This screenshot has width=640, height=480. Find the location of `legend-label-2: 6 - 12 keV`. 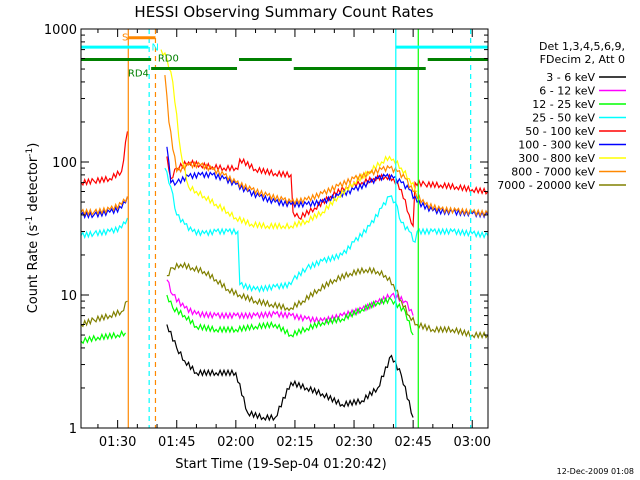

legend-label-2: 6 - 12 keV is located at coordinates (567, 91).